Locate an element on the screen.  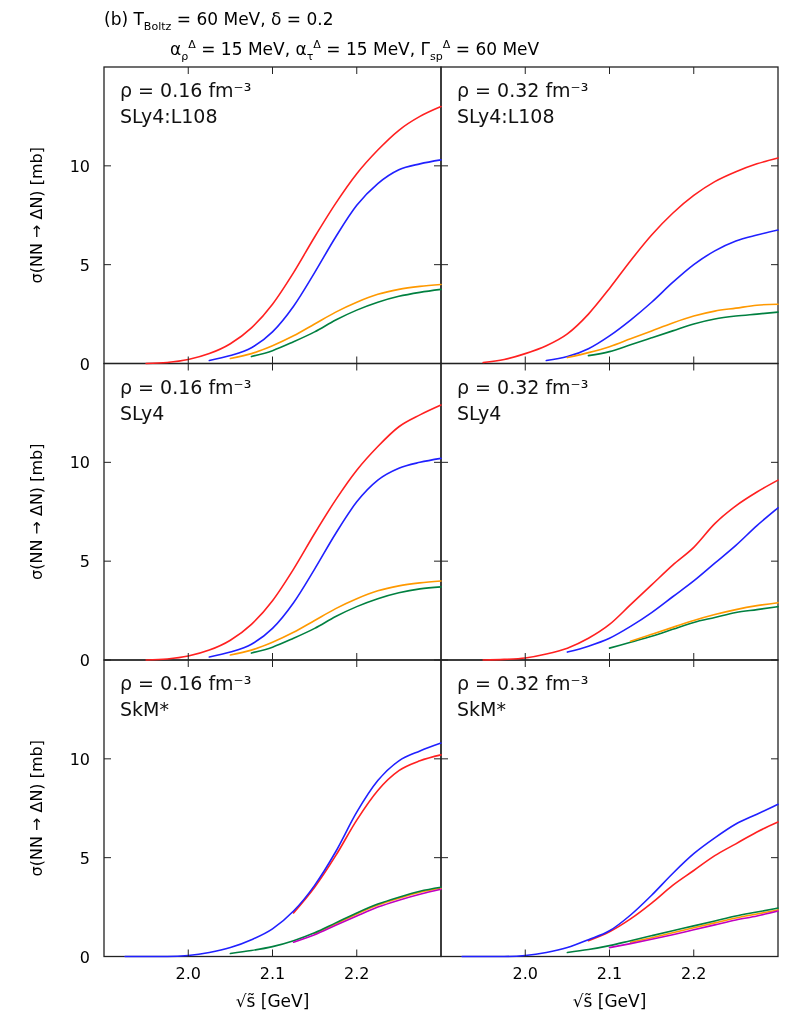
chart-title: (b) T$_{Boltz}$ = 60 MeV, δ = 0.2 is located at coordinates (219, 21).